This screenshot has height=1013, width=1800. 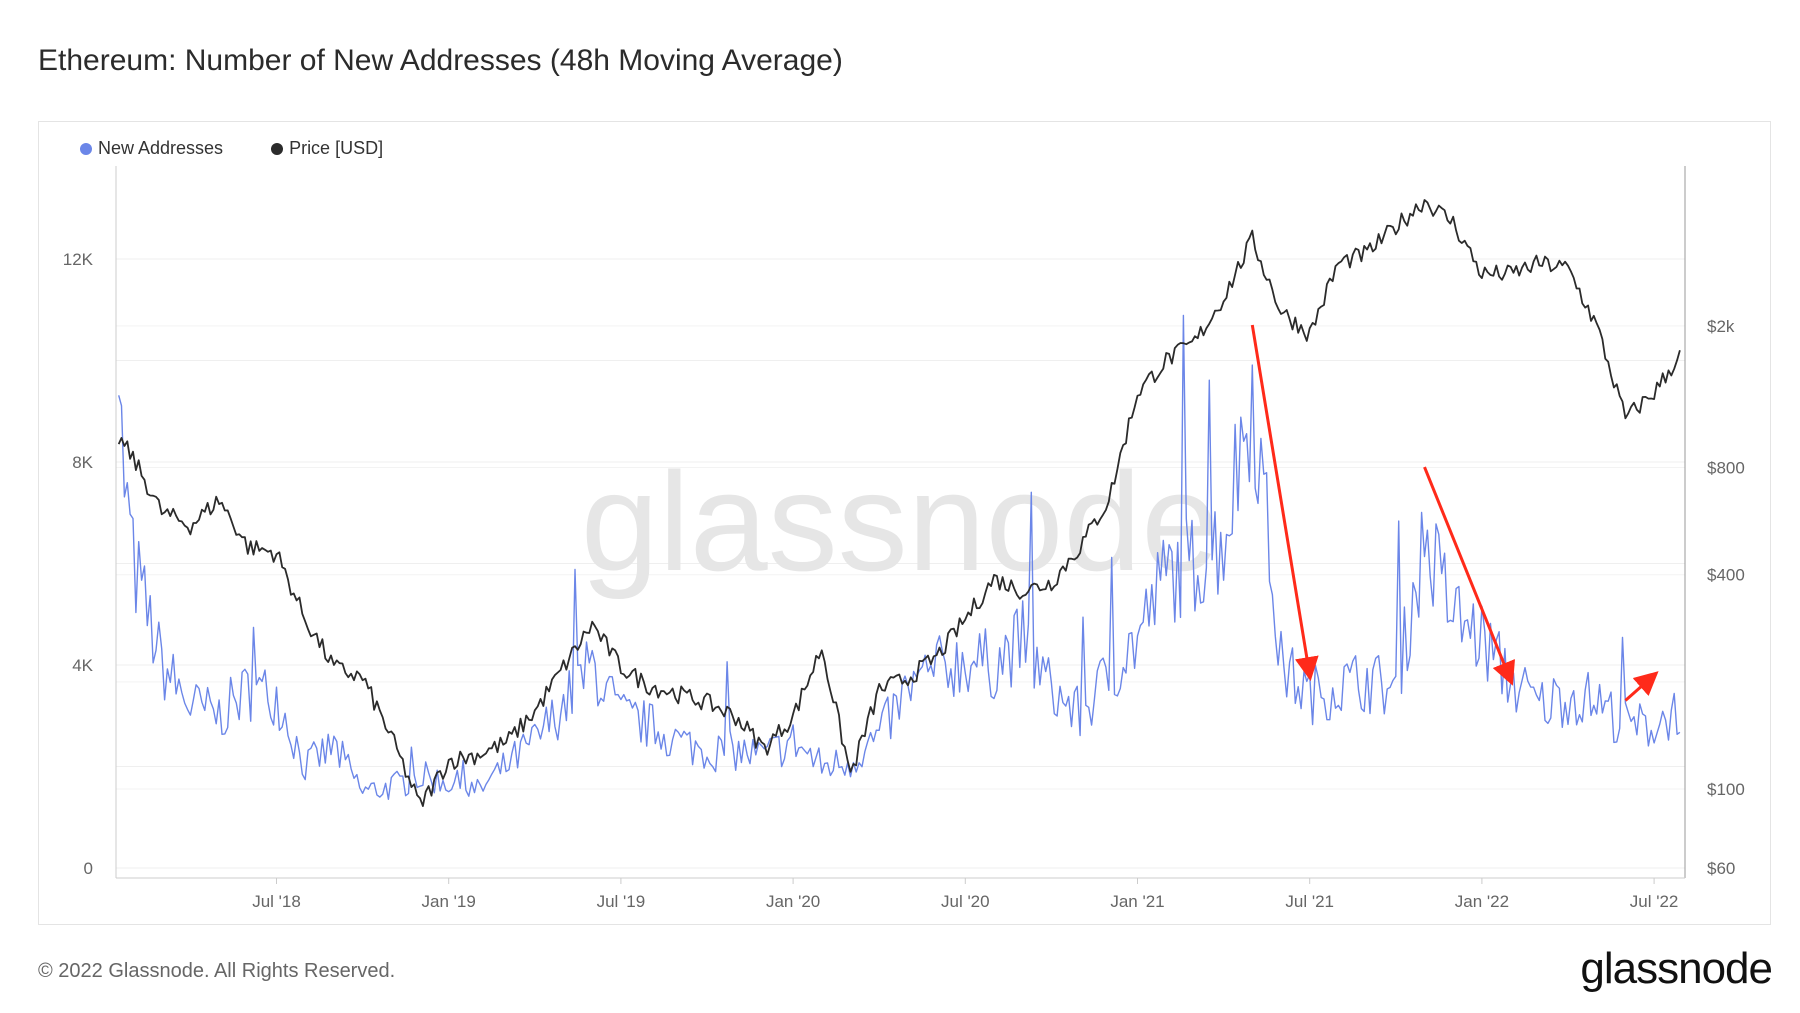 I want to click on y-left-tick-label: 0, so click(x=88, y=868).